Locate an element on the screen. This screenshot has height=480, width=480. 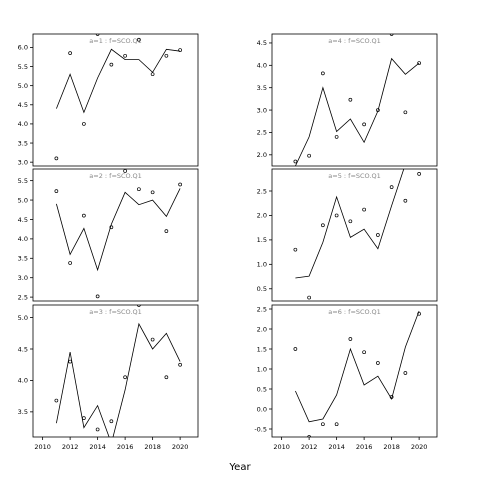
x-tick-label: 2012 is located at coordinates (309, 447).